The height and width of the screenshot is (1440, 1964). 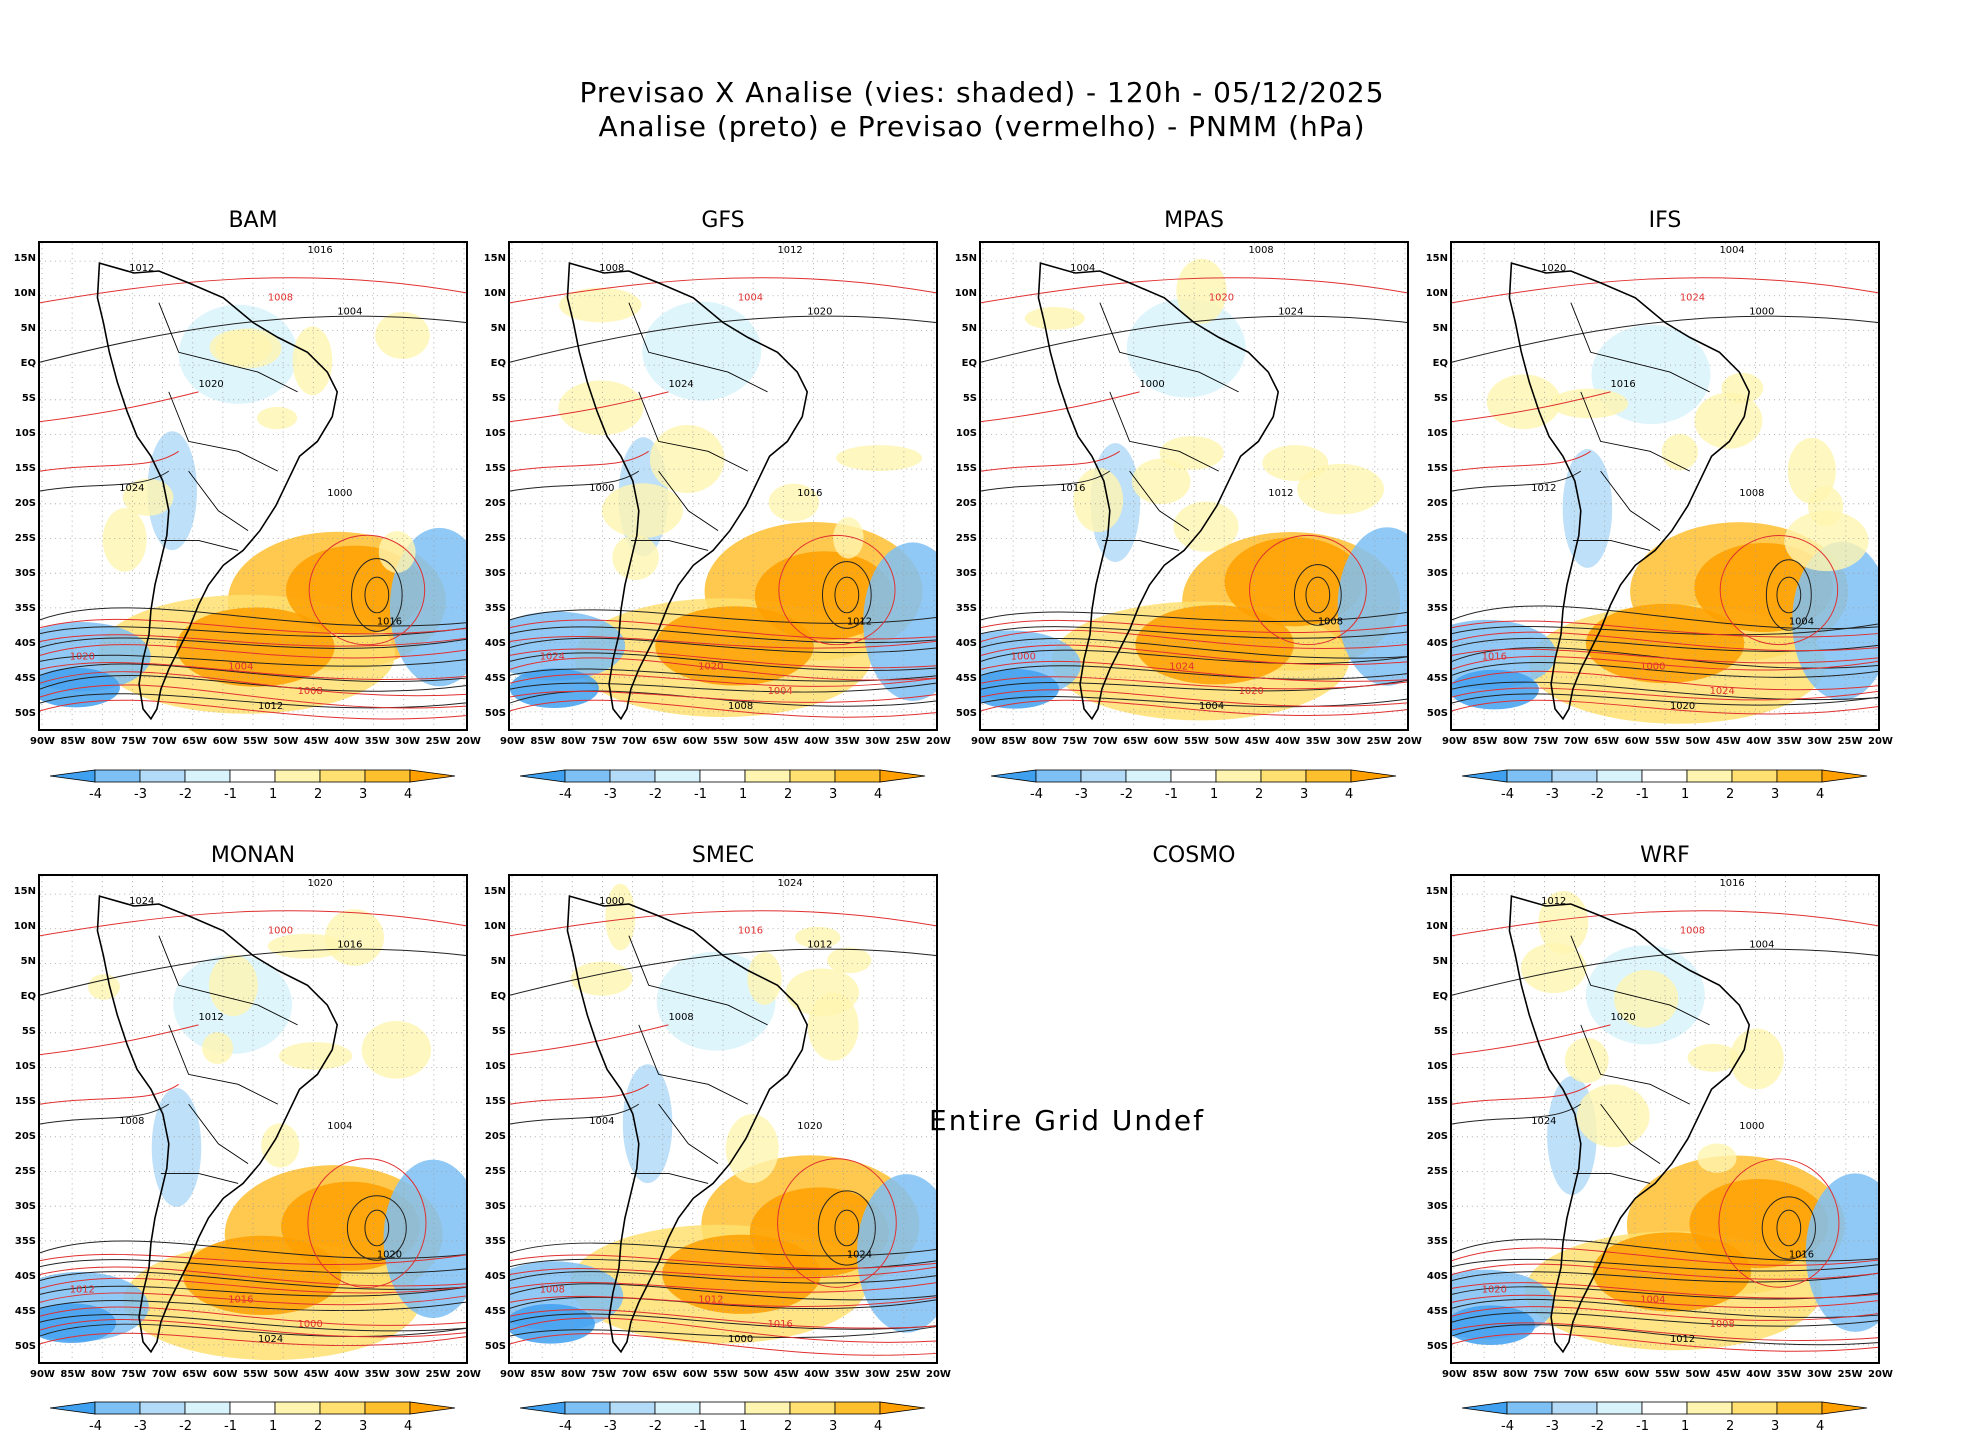 I want to click on colorbar-label: -1, so click(x=700, y=794).